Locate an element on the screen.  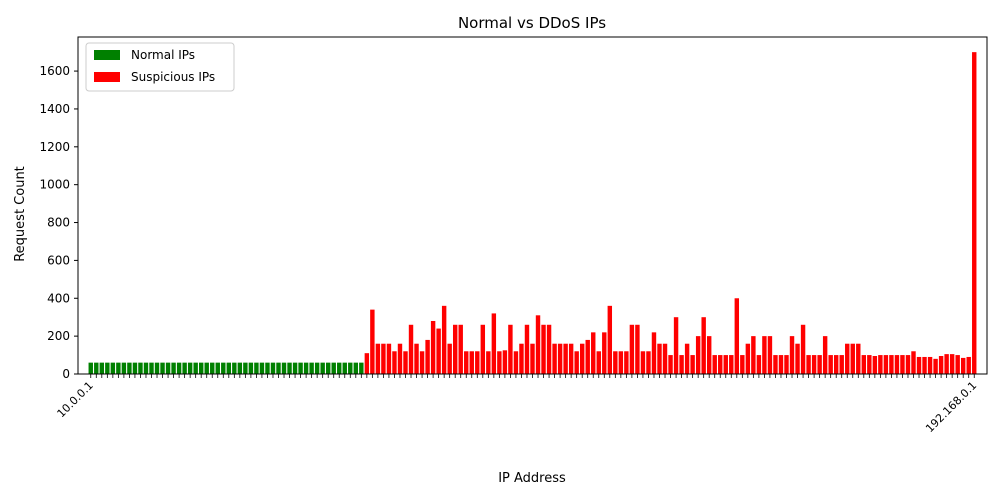
y-tick-label: 1000 is located at coordinates (54, 185).